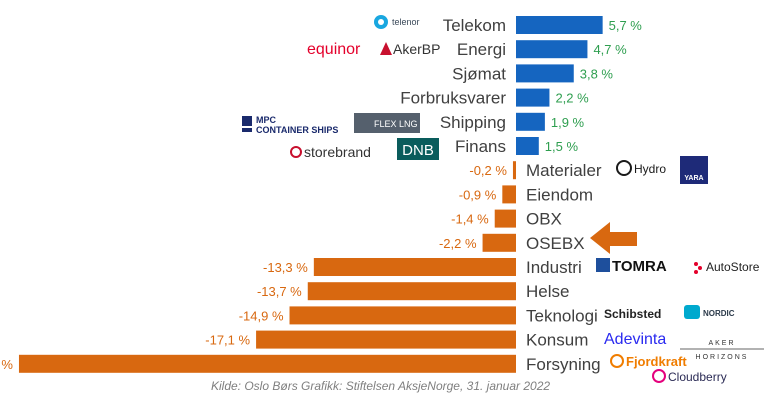 This screenshot has height=403, width=767. I want to click on storebrand-logo: storebrand, so click(330, 152).